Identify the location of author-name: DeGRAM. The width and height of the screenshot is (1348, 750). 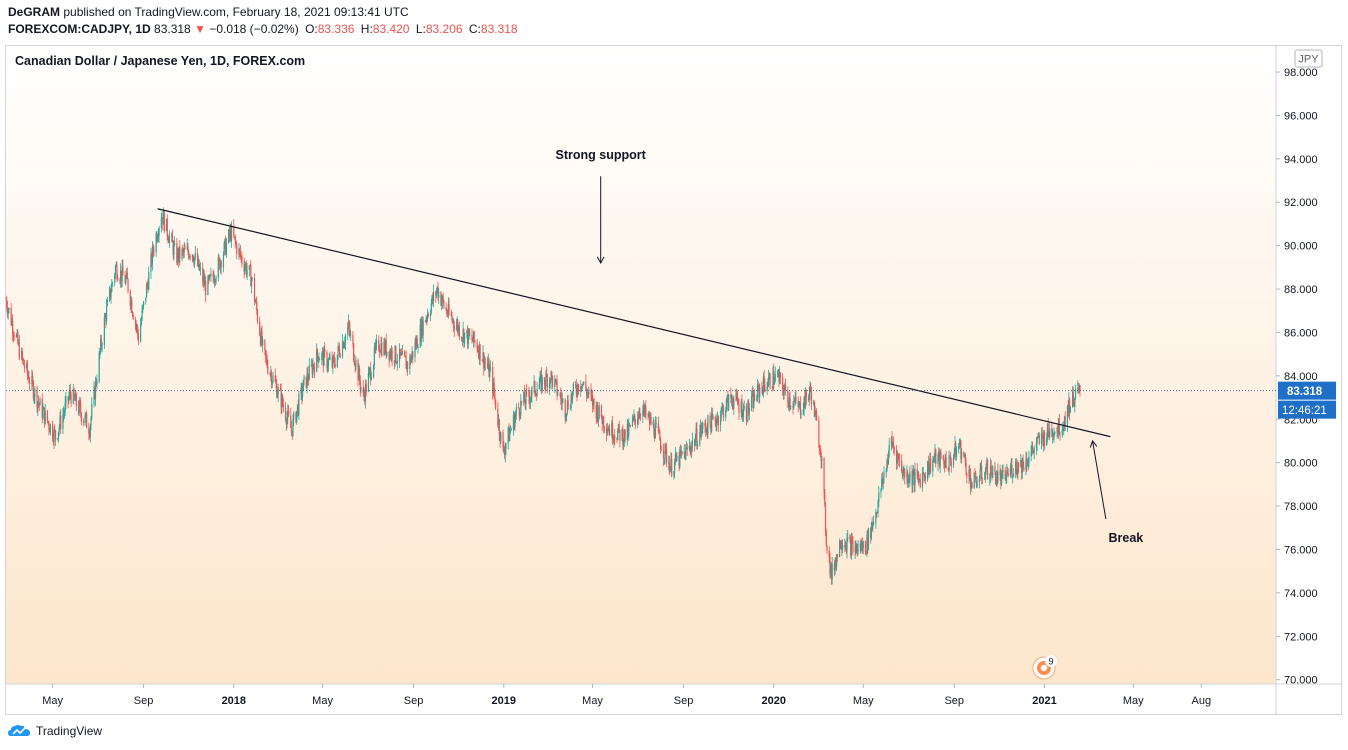
(34, 12).